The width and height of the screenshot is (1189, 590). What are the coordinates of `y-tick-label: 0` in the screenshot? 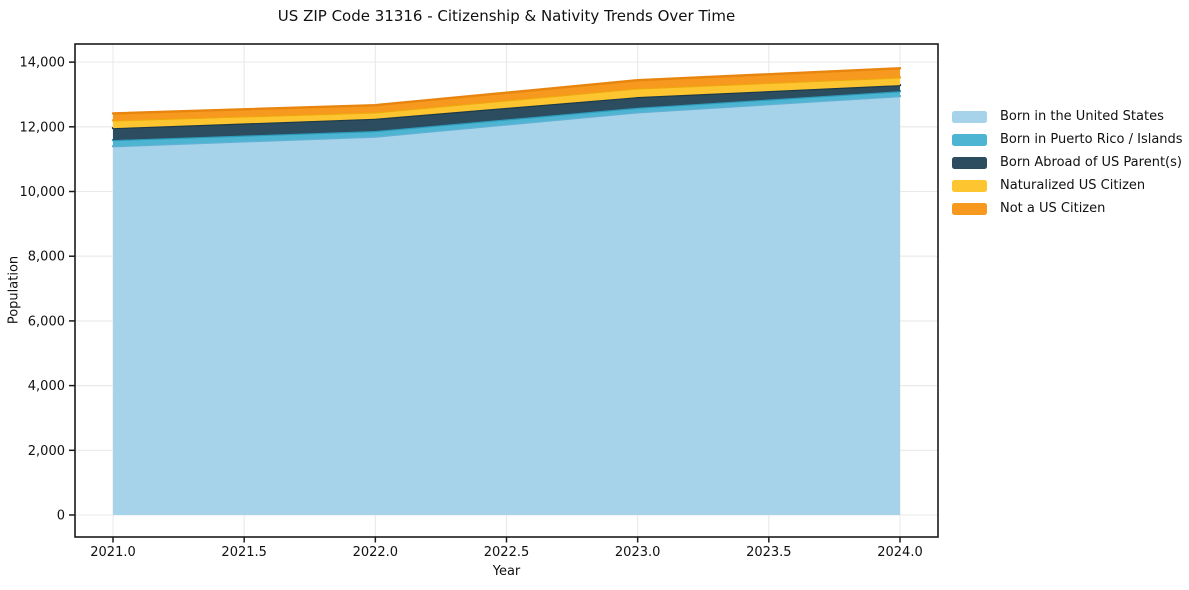 It's located at (61, 516).